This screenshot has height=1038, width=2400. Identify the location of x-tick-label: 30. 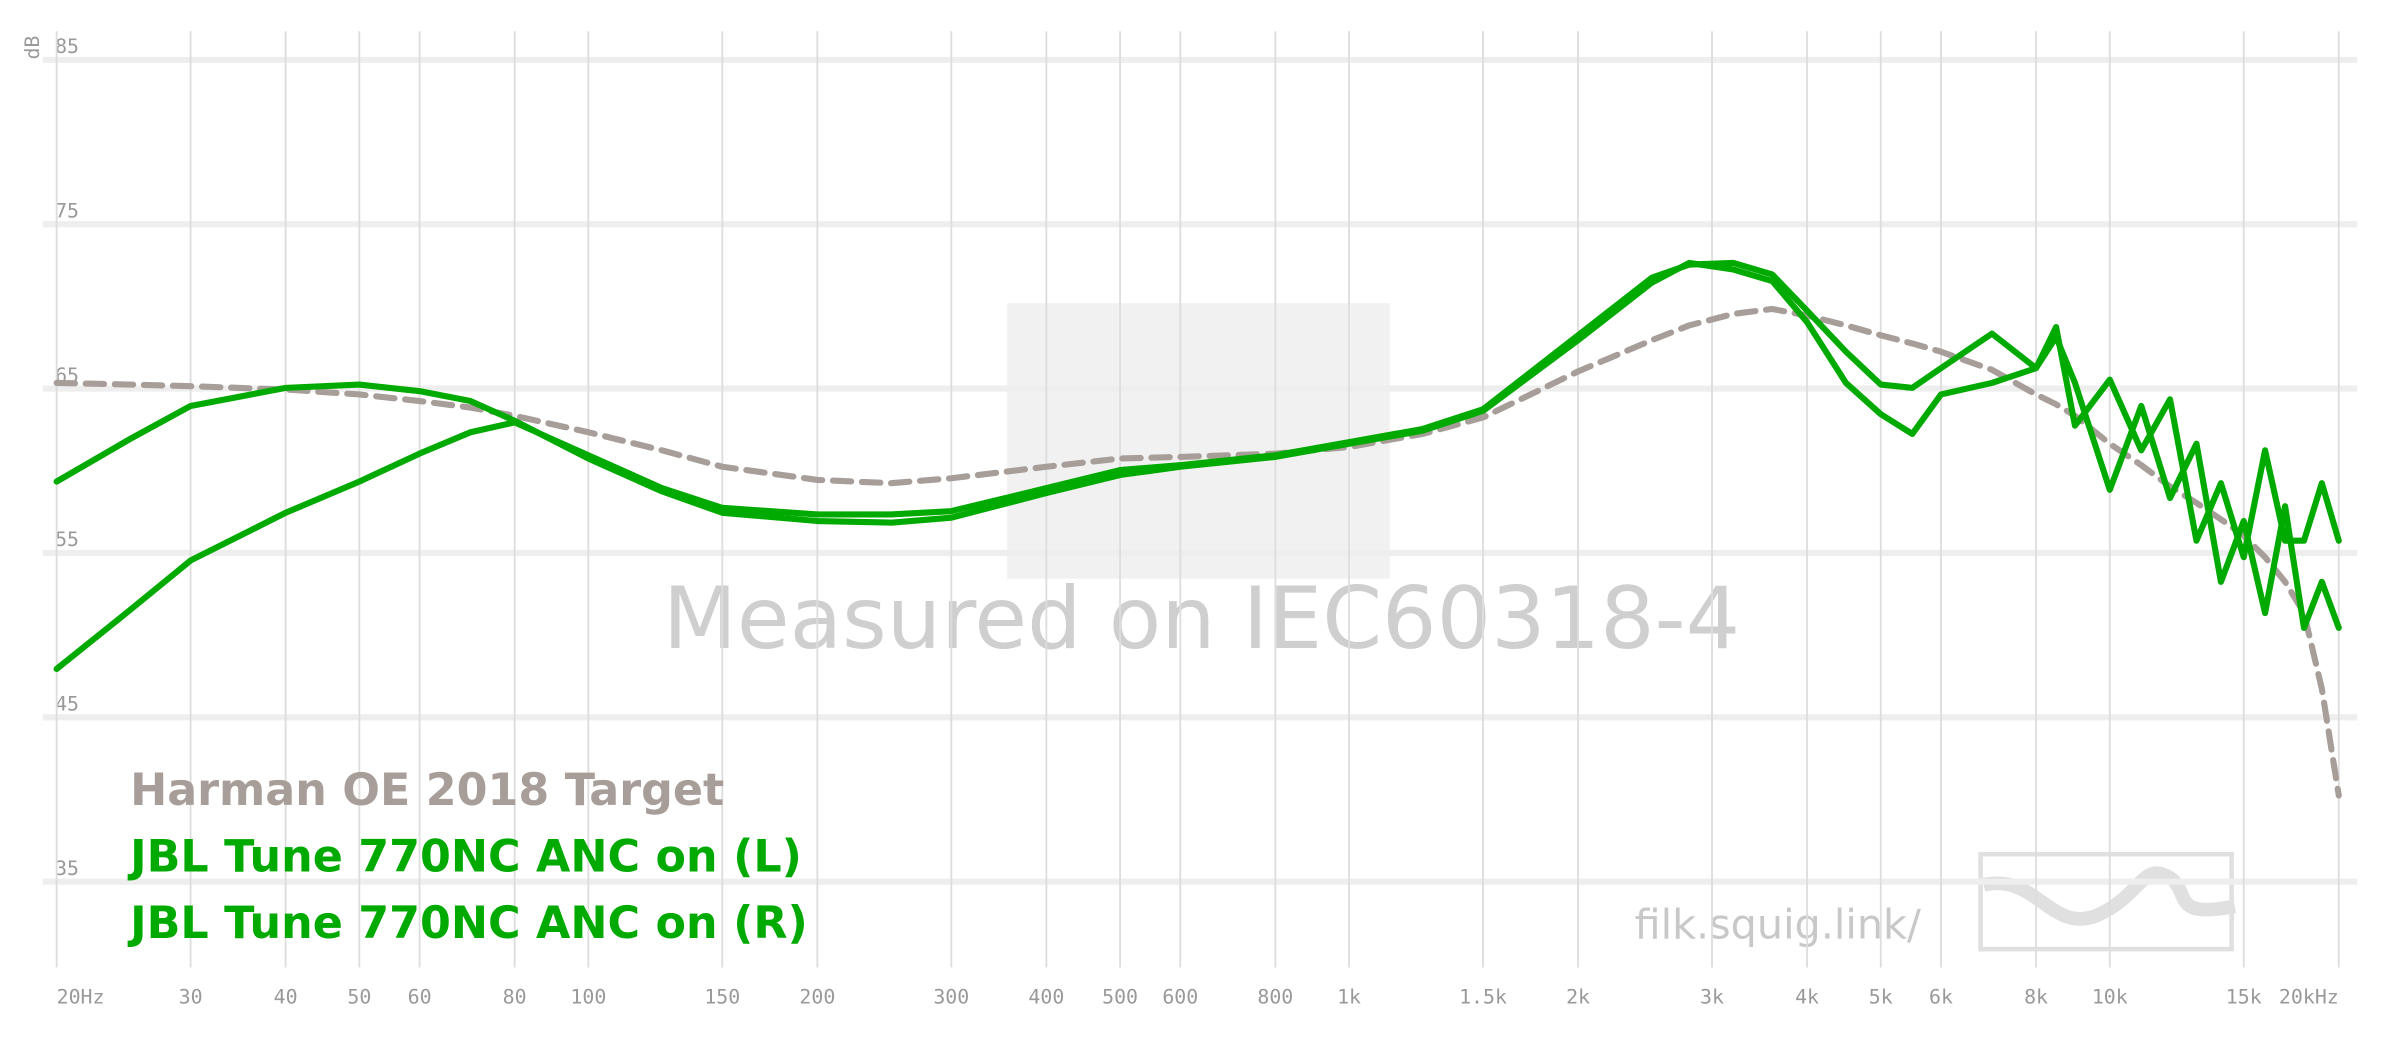
(191, 997).